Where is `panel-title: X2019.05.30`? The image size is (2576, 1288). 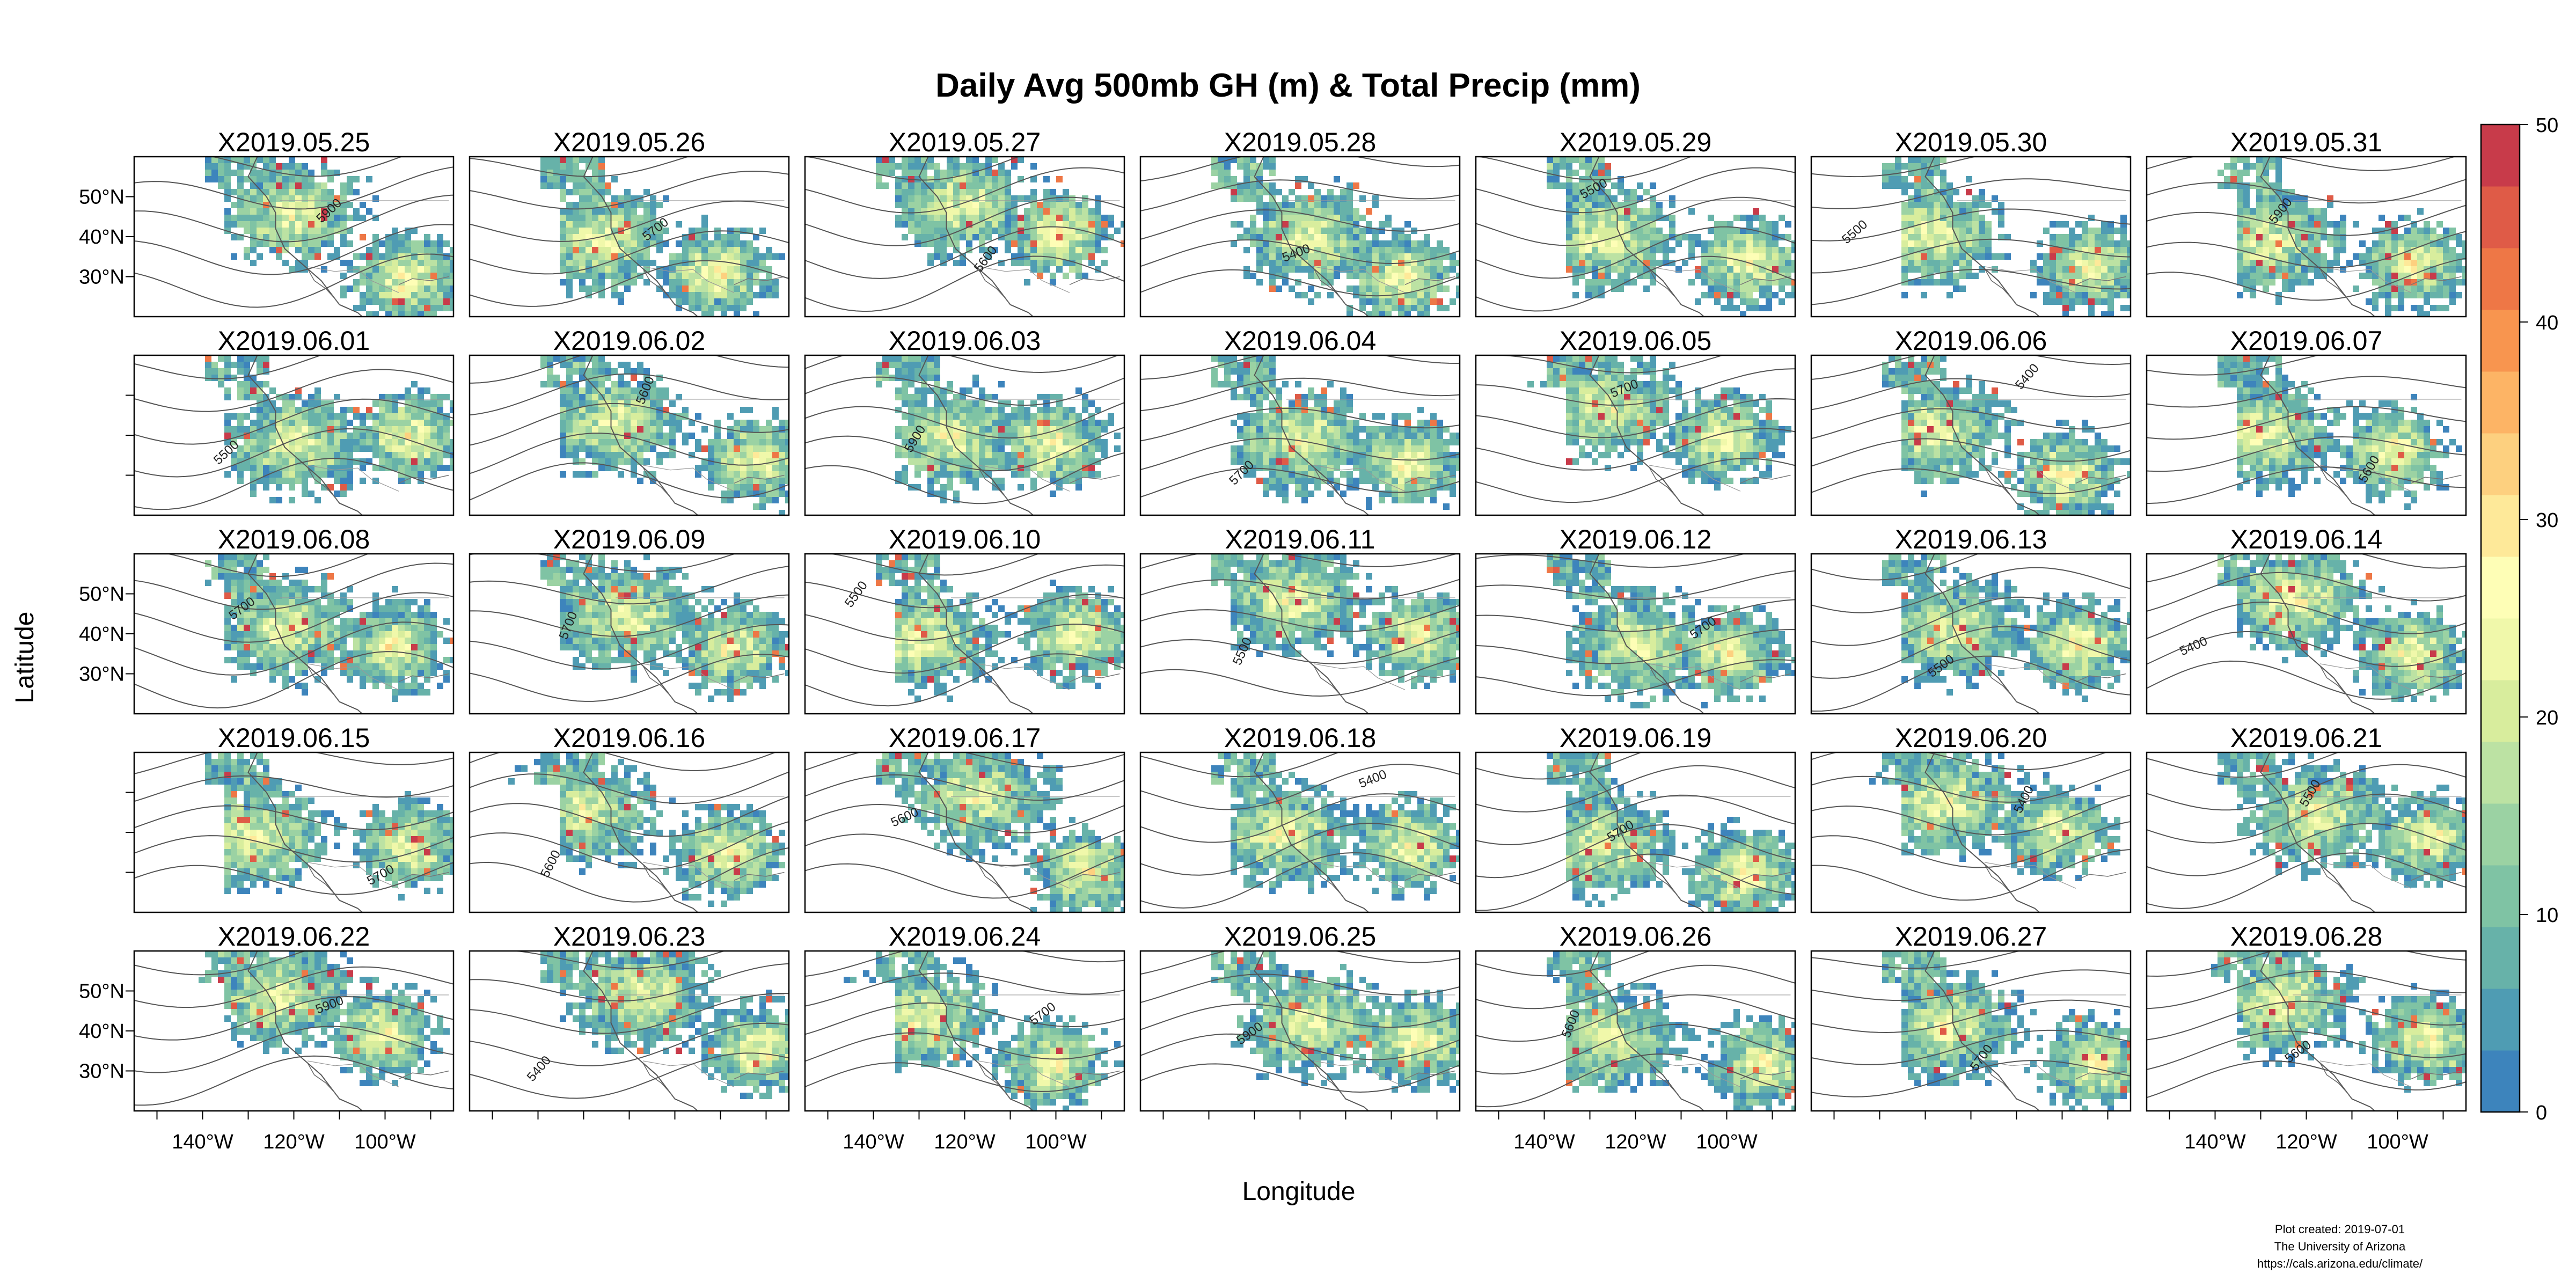 panel-title: X2019.05.30 is located at coordinates (1971, 142).